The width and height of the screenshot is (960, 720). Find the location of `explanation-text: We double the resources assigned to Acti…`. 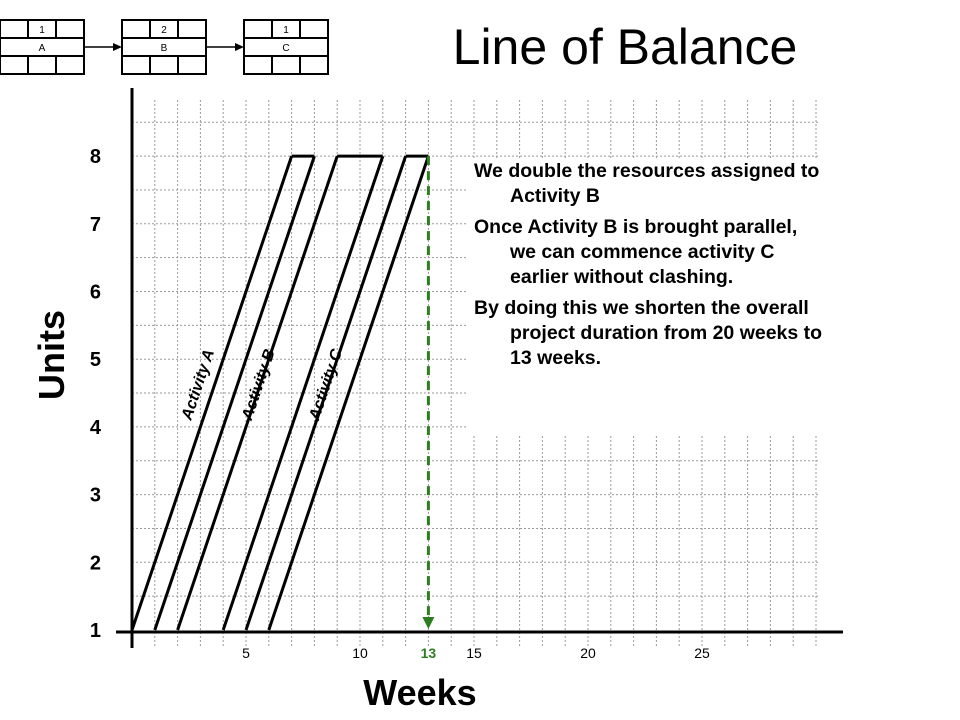

explanation-text: We double the resources assigned to Acti… is located at coordinates (648, 297).